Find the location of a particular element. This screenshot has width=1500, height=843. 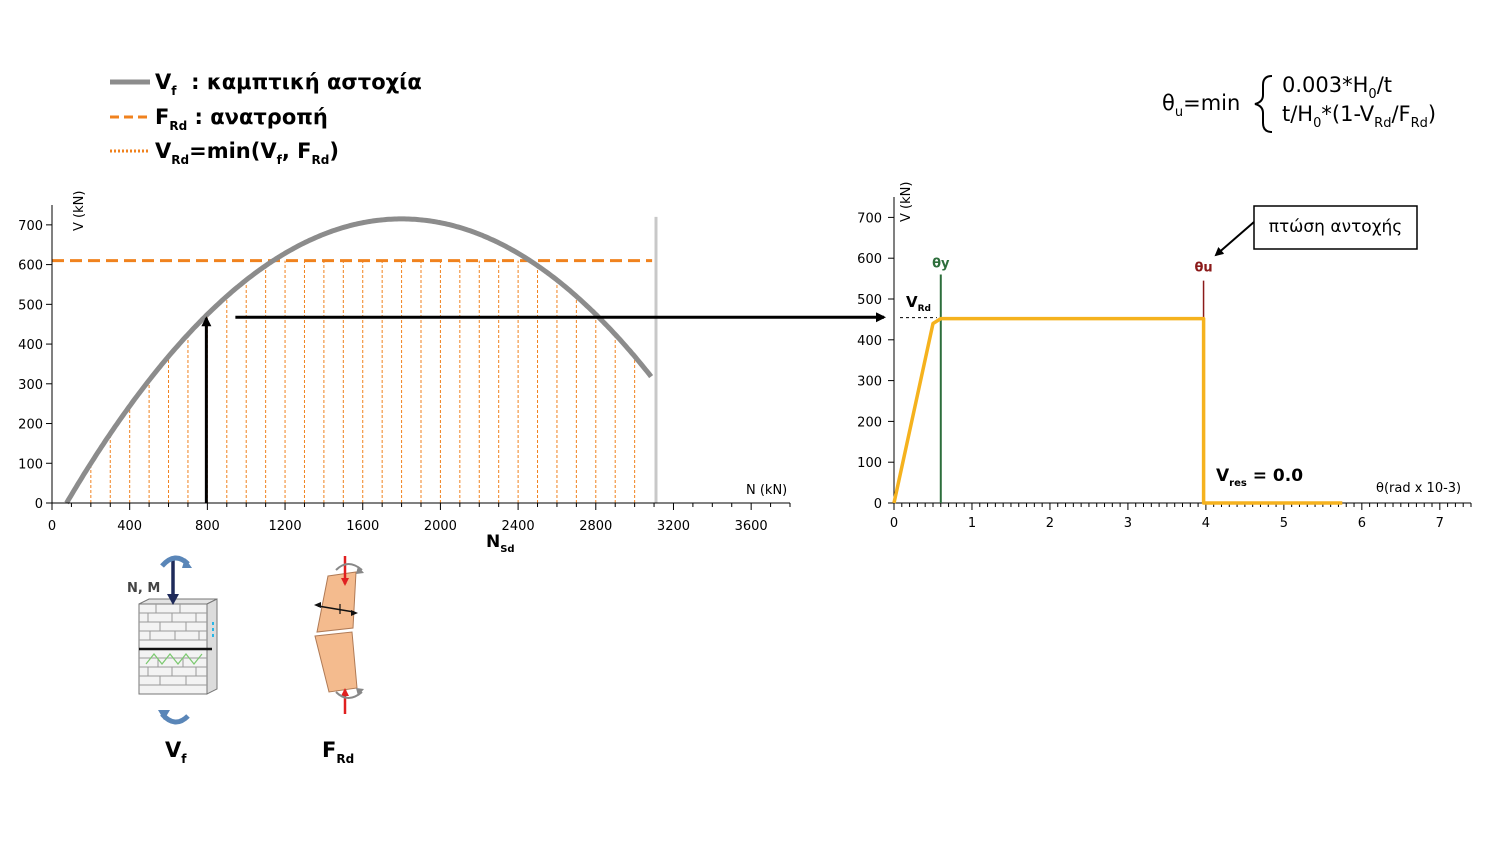

annotation-box is located at coordinates (1335, 227).